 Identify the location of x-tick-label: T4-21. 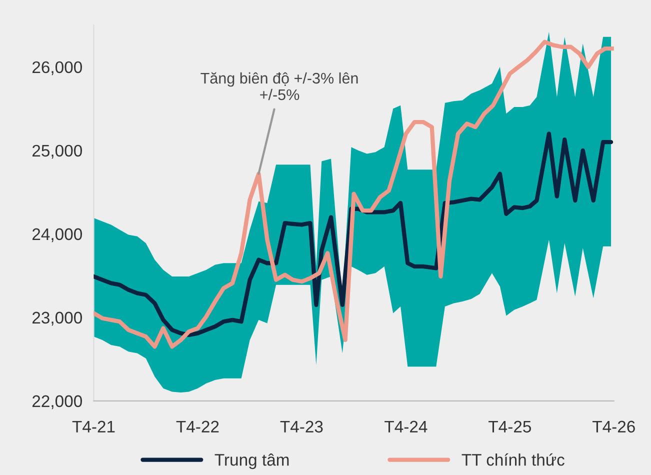
(93, 426).